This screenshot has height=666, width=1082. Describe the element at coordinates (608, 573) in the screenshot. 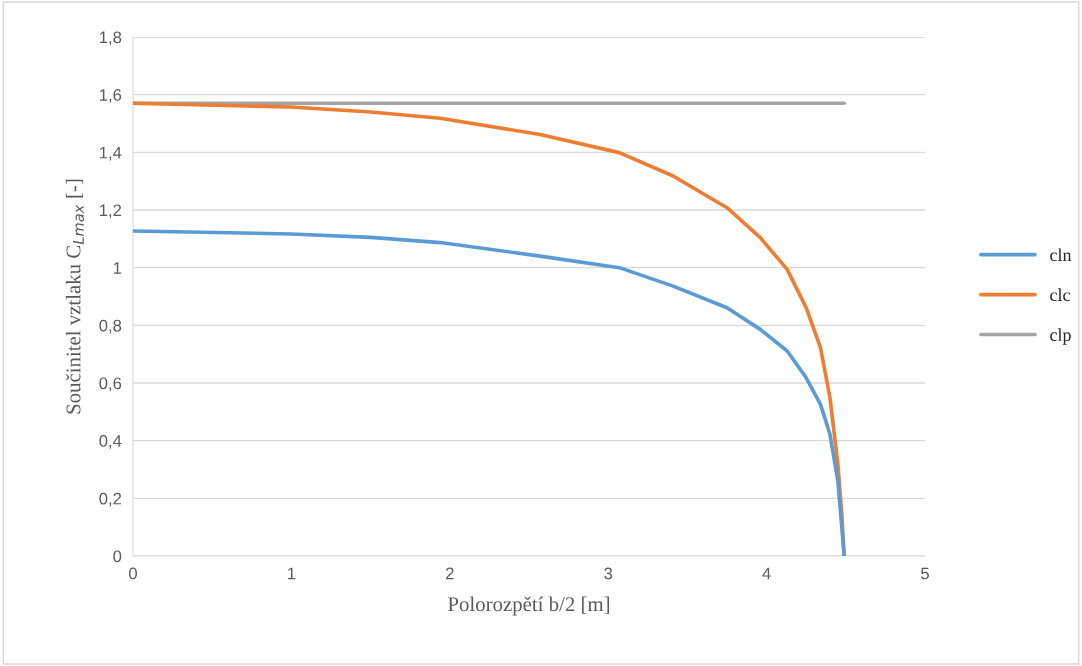

I see `x-tick-label: 3` at that location.